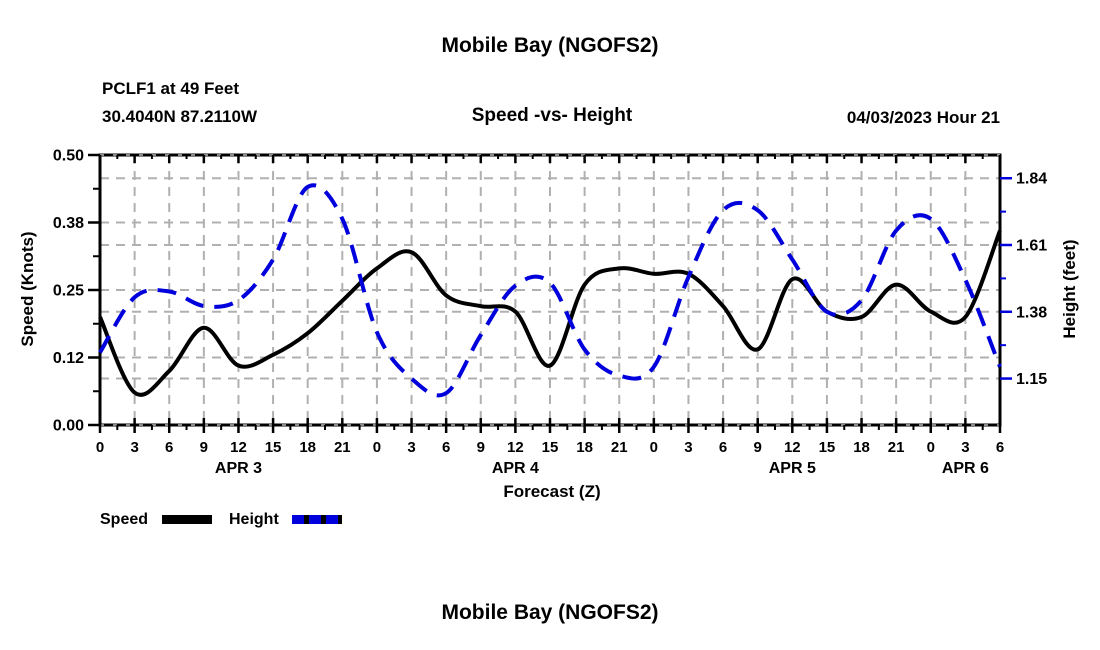  Describe the element at coordinates (317, 519) in the screenshot. I see `legend-height-swatch` at that location.